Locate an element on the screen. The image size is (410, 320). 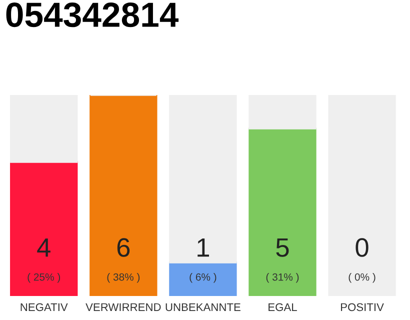
data-label: 4 ( 25% ) is located at coordinates (44, 260).